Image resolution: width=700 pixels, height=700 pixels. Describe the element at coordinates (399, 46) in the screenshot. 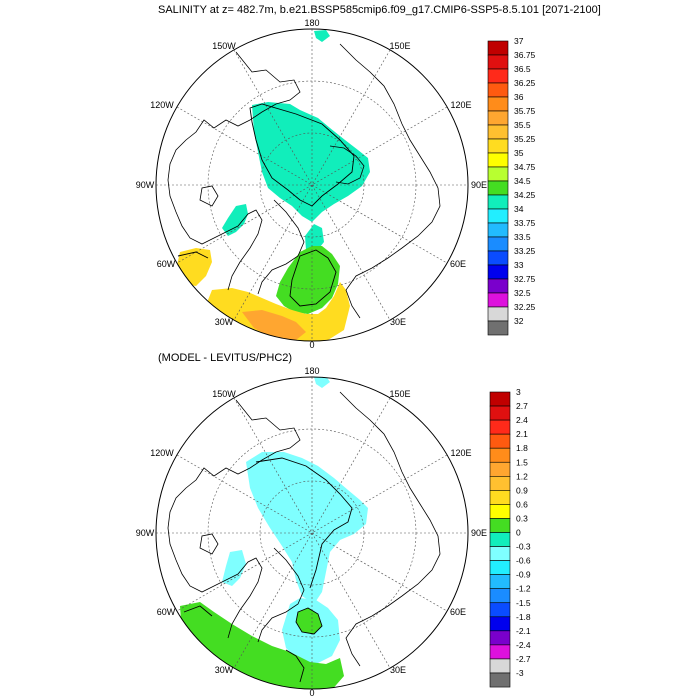

I see `top-lon-label-150e: 150E` at that location.